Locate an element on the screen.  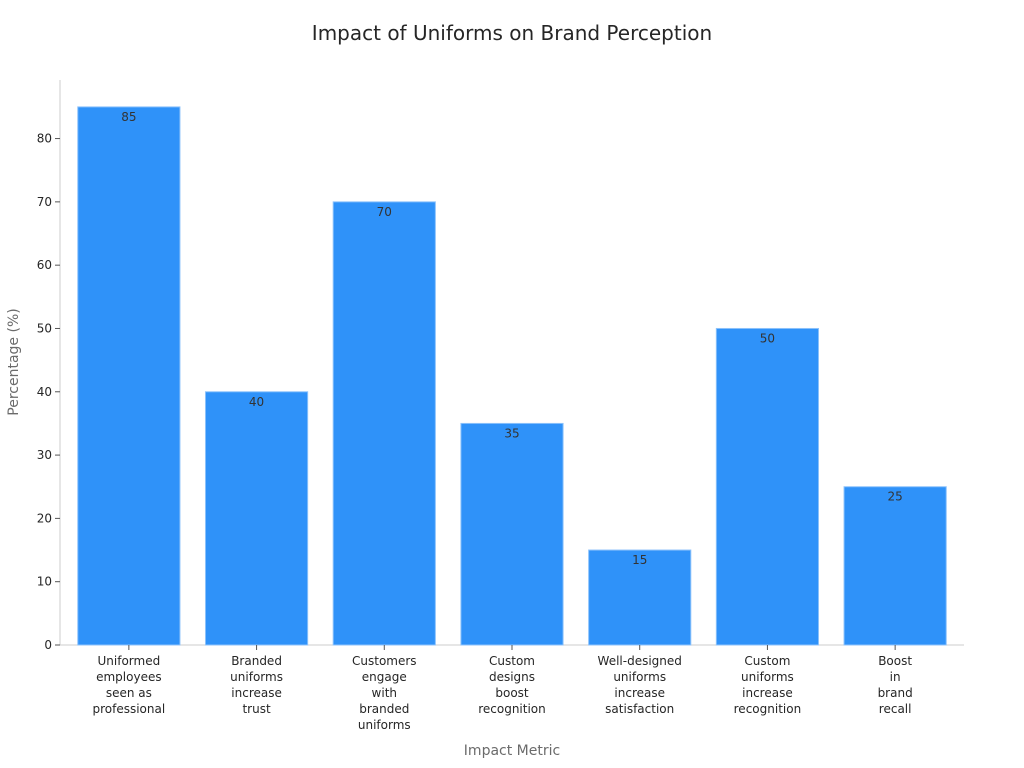
x-tick-label-line: brand is located at coordinates (895, 693).